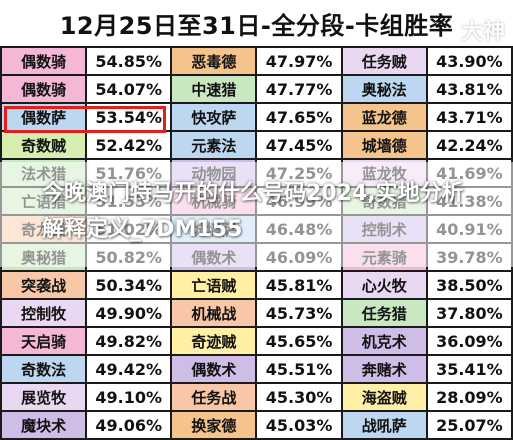 The width and height of the screenshot is (513, 440). I want to click on table-row: 突袭战 50.34% 亡语贼 45.81% 心火牧 38.50%, so click(256, 285).